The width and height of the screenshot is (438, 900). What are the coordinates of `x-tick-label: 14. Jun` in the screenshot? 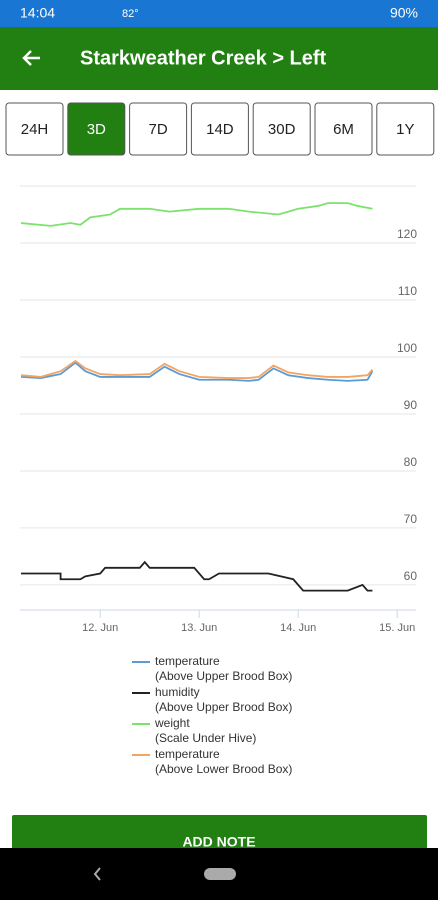 It's located at (298, 628).